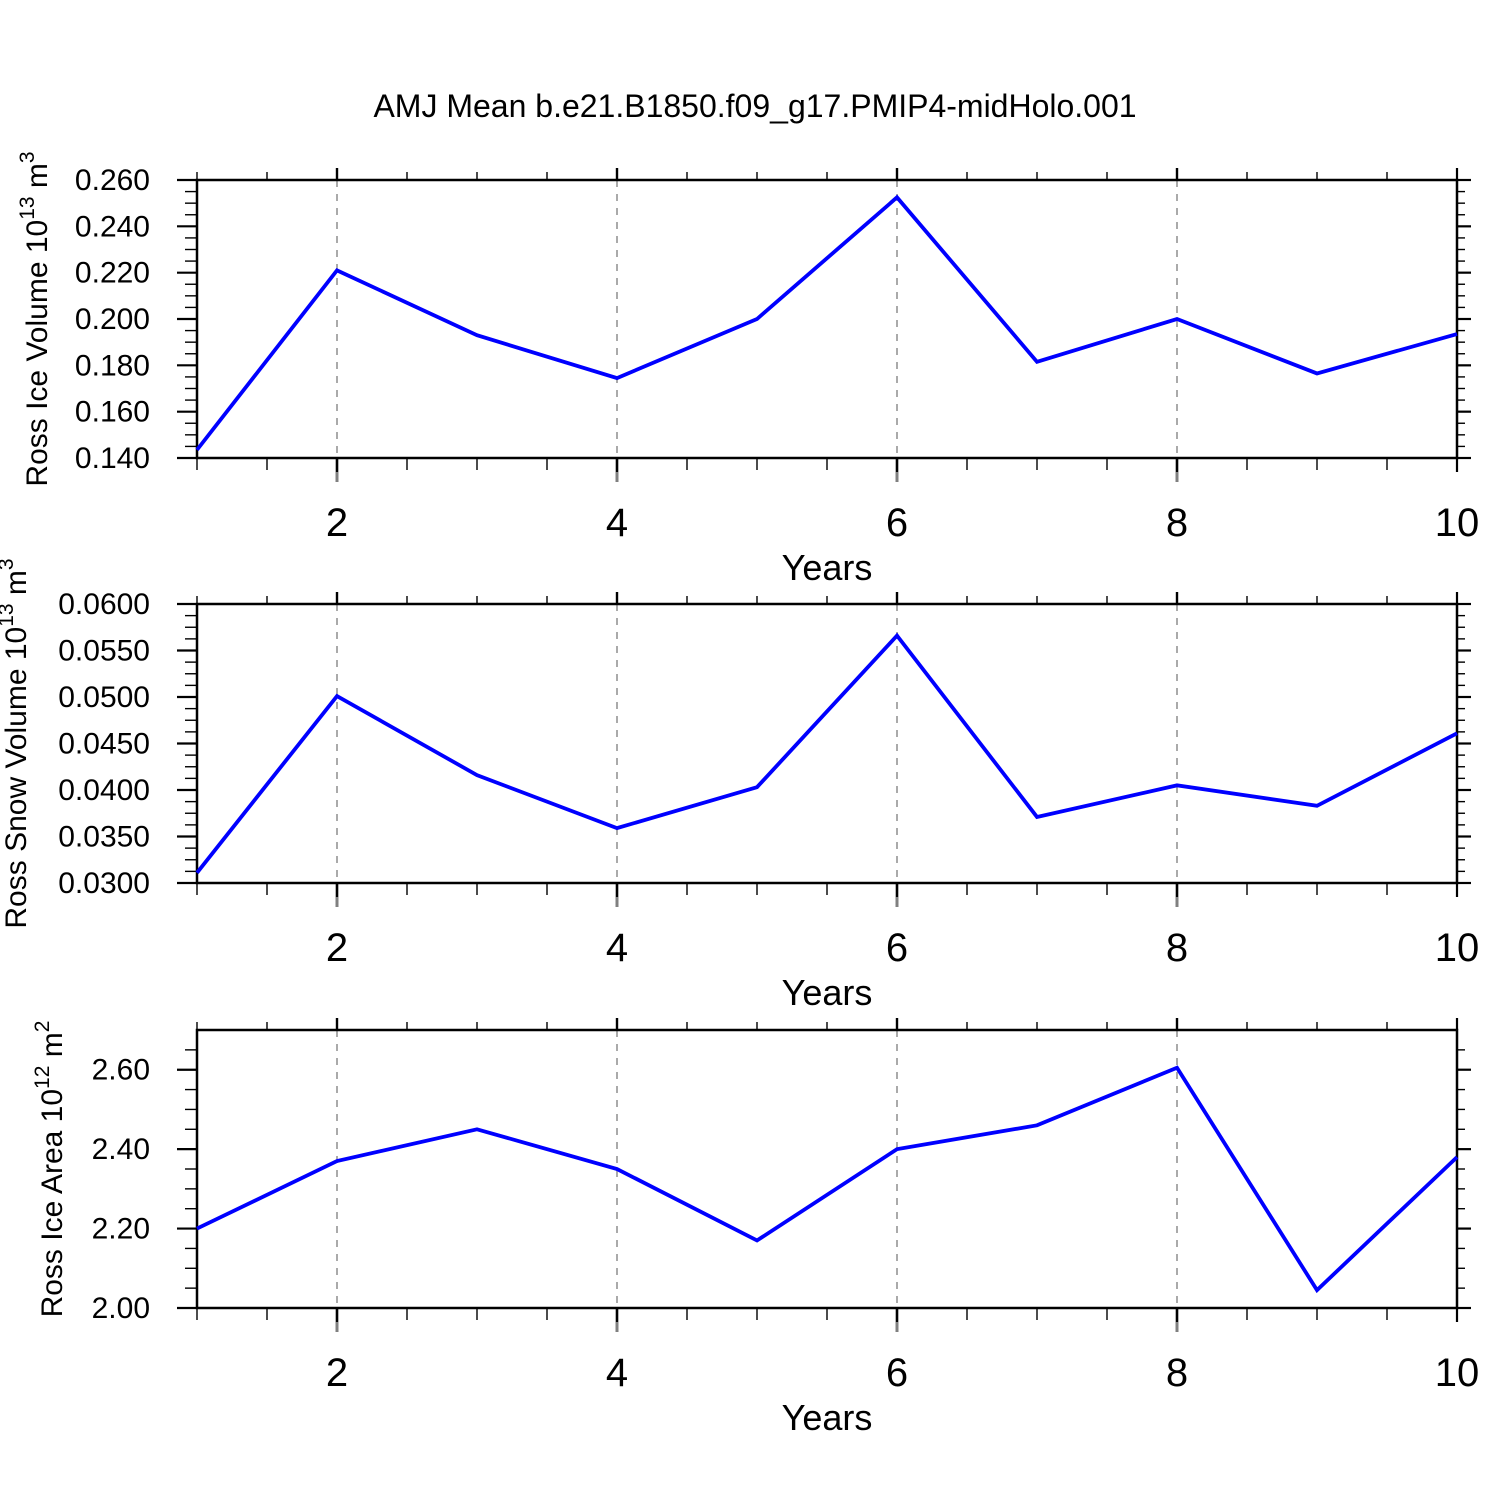 The image size is (1500, 1500). I want to click on y-tick-label: 0.180, so click(112, 365).